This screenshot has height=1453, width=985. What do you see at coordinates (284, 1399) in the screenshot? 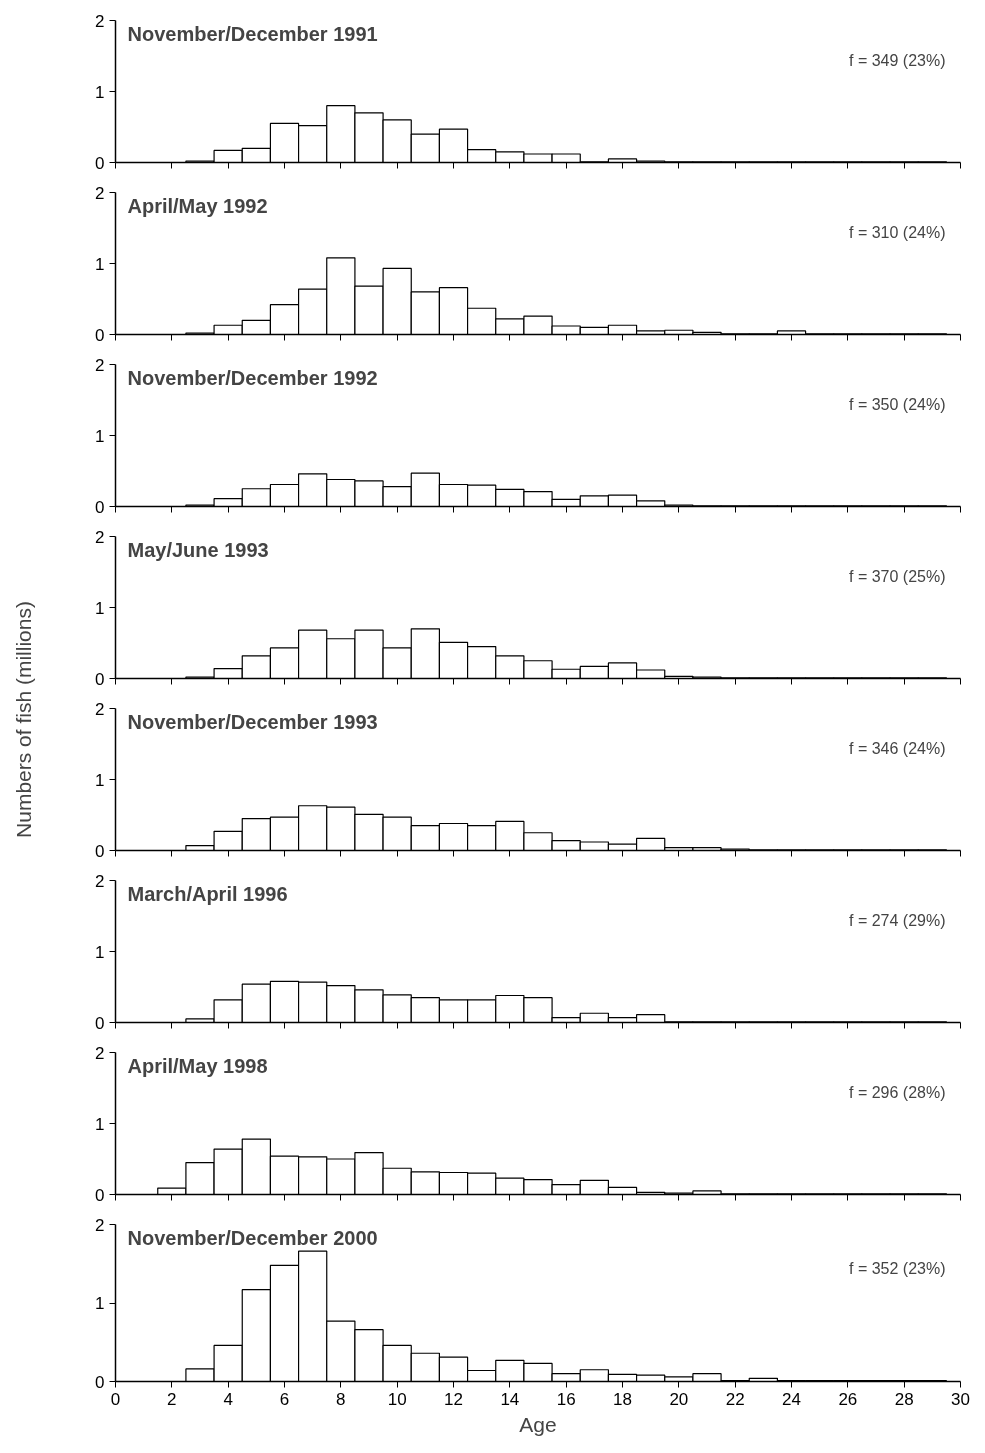
I see `x-tick-label: 6` at bounding box center [284, 1399].